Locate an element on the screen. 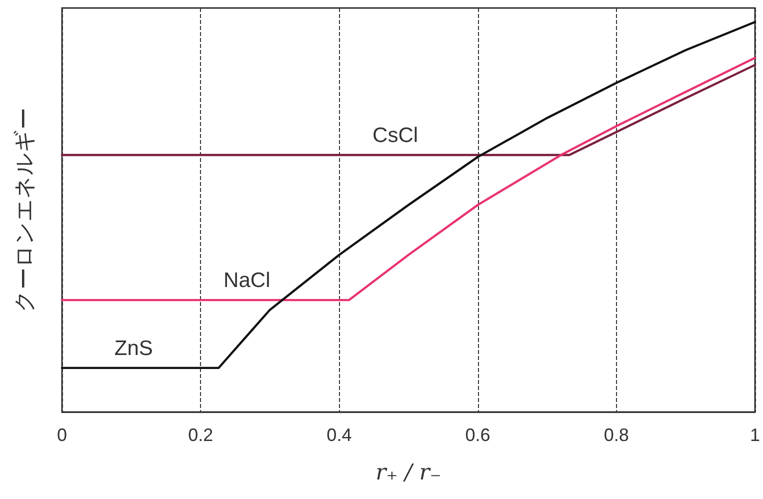  x-tick-label: 0.6 is located at coordinates (477, 435).